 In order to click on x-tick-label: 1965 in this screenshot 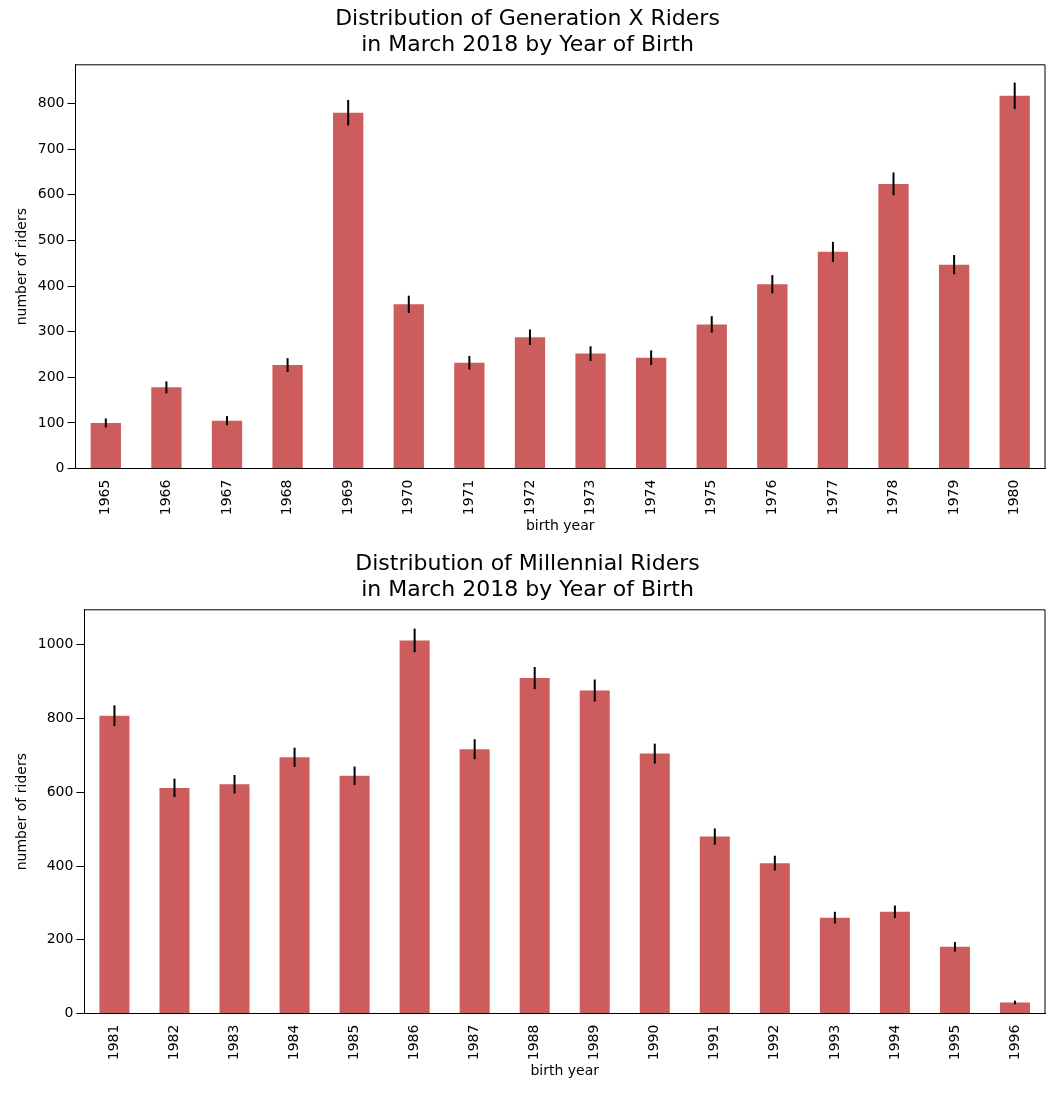, I will do `click(104, 497)`.